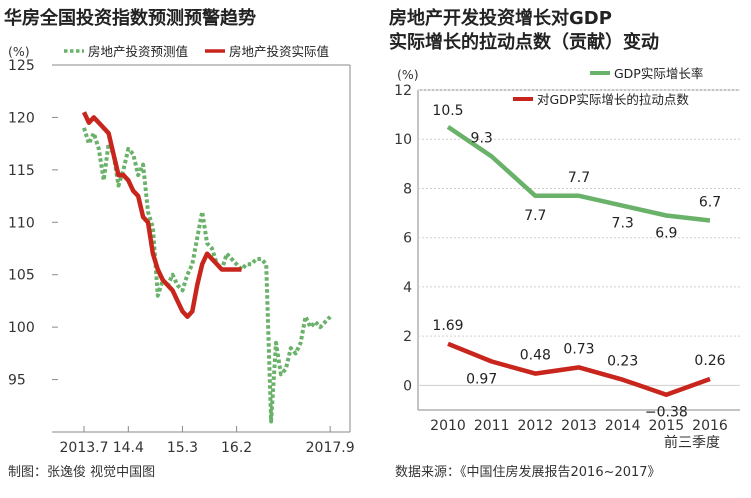 The height and width of the screenshot is (498, 751). What do you see at coordinates (182, 448) in the screenshot?
I see `left-x-tick-label: 15.3` at bounding box center [182, 448].